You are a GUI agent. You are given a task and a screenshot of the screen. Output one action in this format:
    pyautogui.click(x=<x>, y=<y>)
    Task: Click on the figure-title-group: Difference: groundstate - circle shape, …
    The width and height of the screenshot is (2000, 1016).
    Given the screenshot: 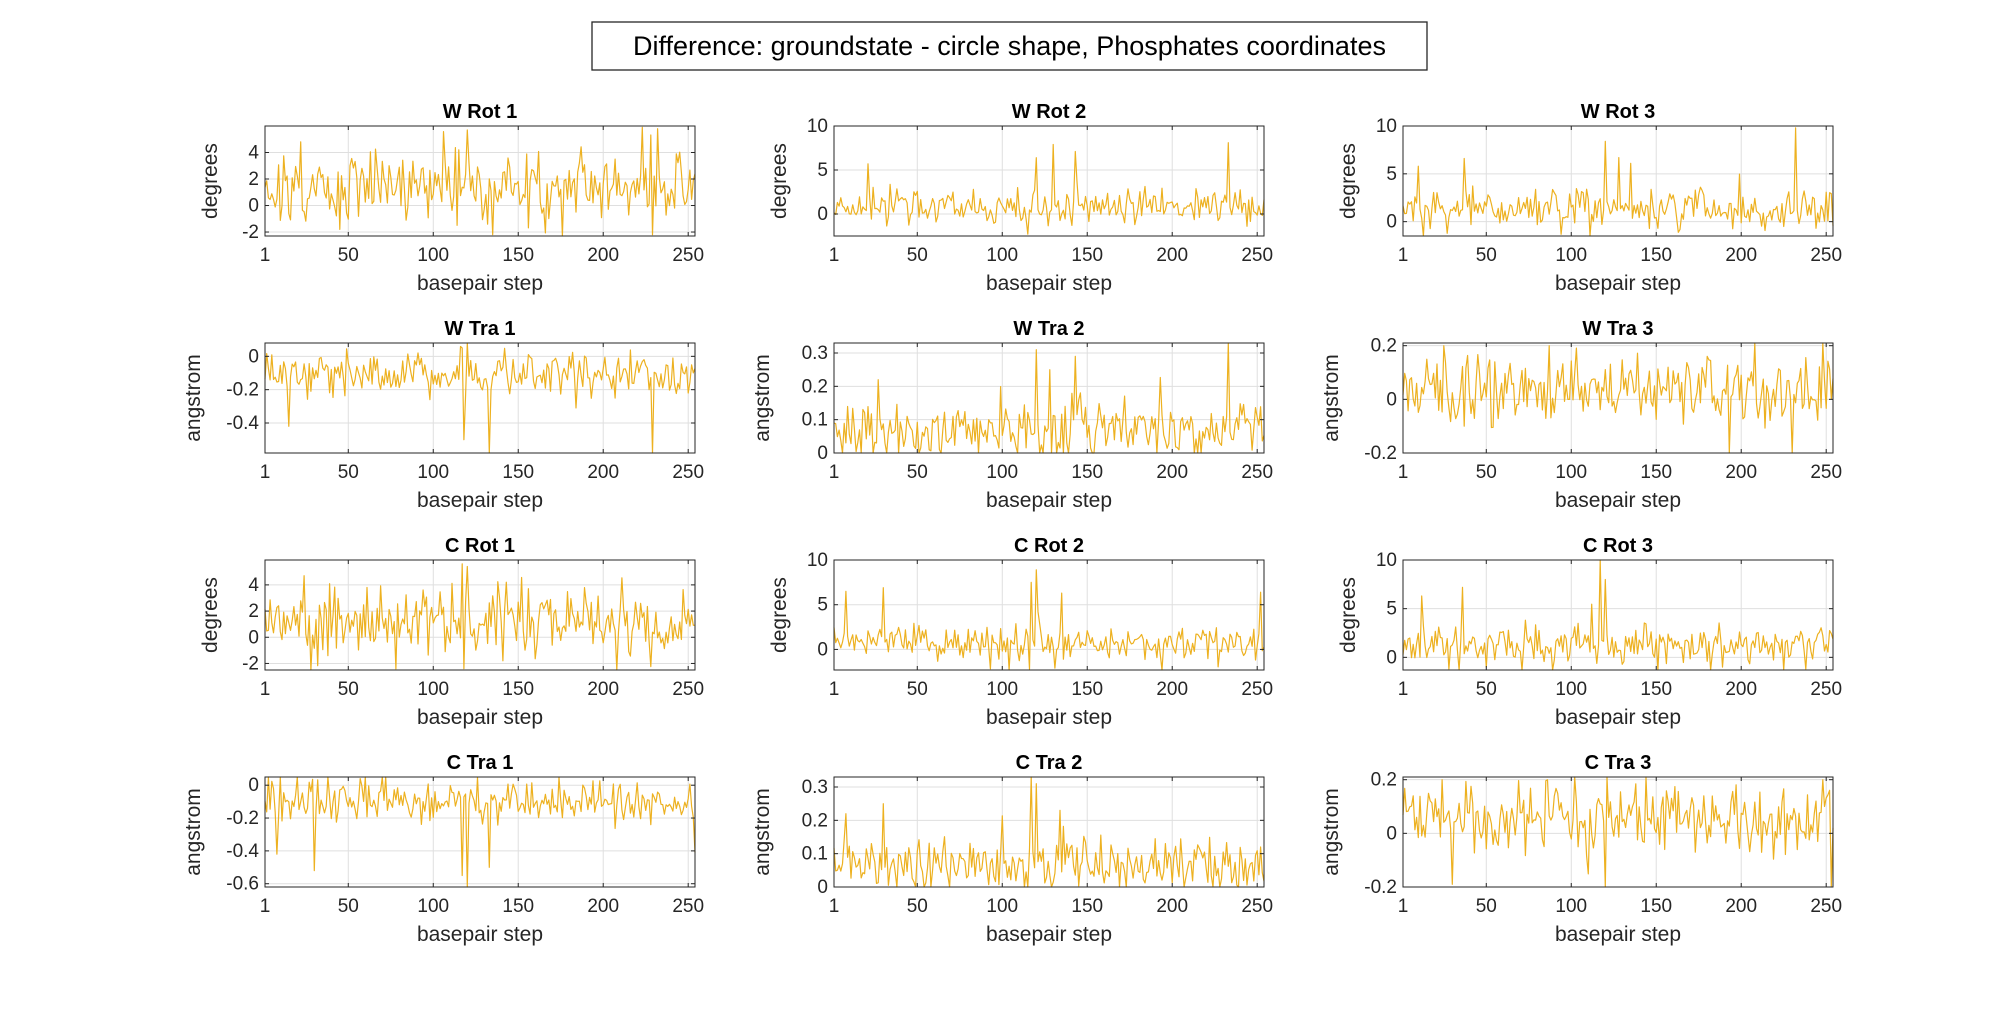 What is the action you would take?
    pyautogui.click(x=1009, y=46)
    